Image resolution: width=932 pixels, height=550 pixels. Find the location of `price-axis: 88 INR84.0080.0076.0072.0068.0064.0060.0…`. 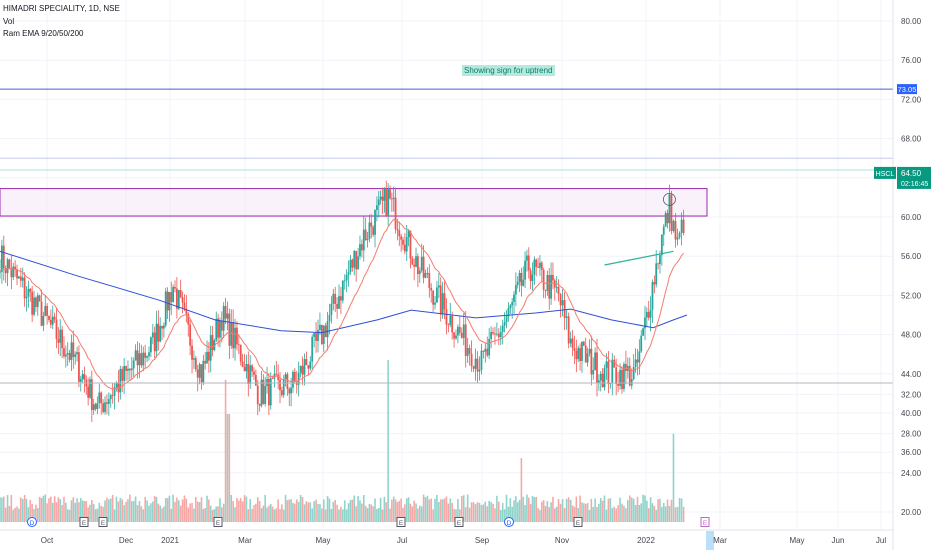

price-axis: 88 INR84.0080.0076.0072.0068.0064.0060.0… is located at coordinates (913, 258).